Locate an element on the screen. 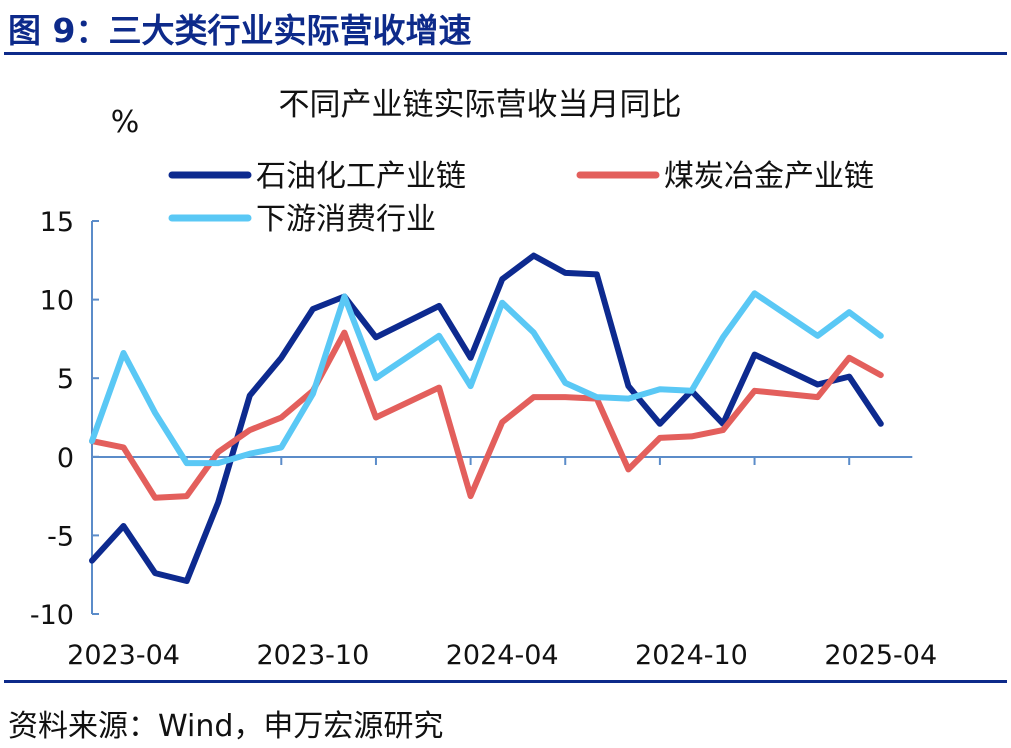  x-tick-label: 2023-04 is located at coordinates (123, 655).